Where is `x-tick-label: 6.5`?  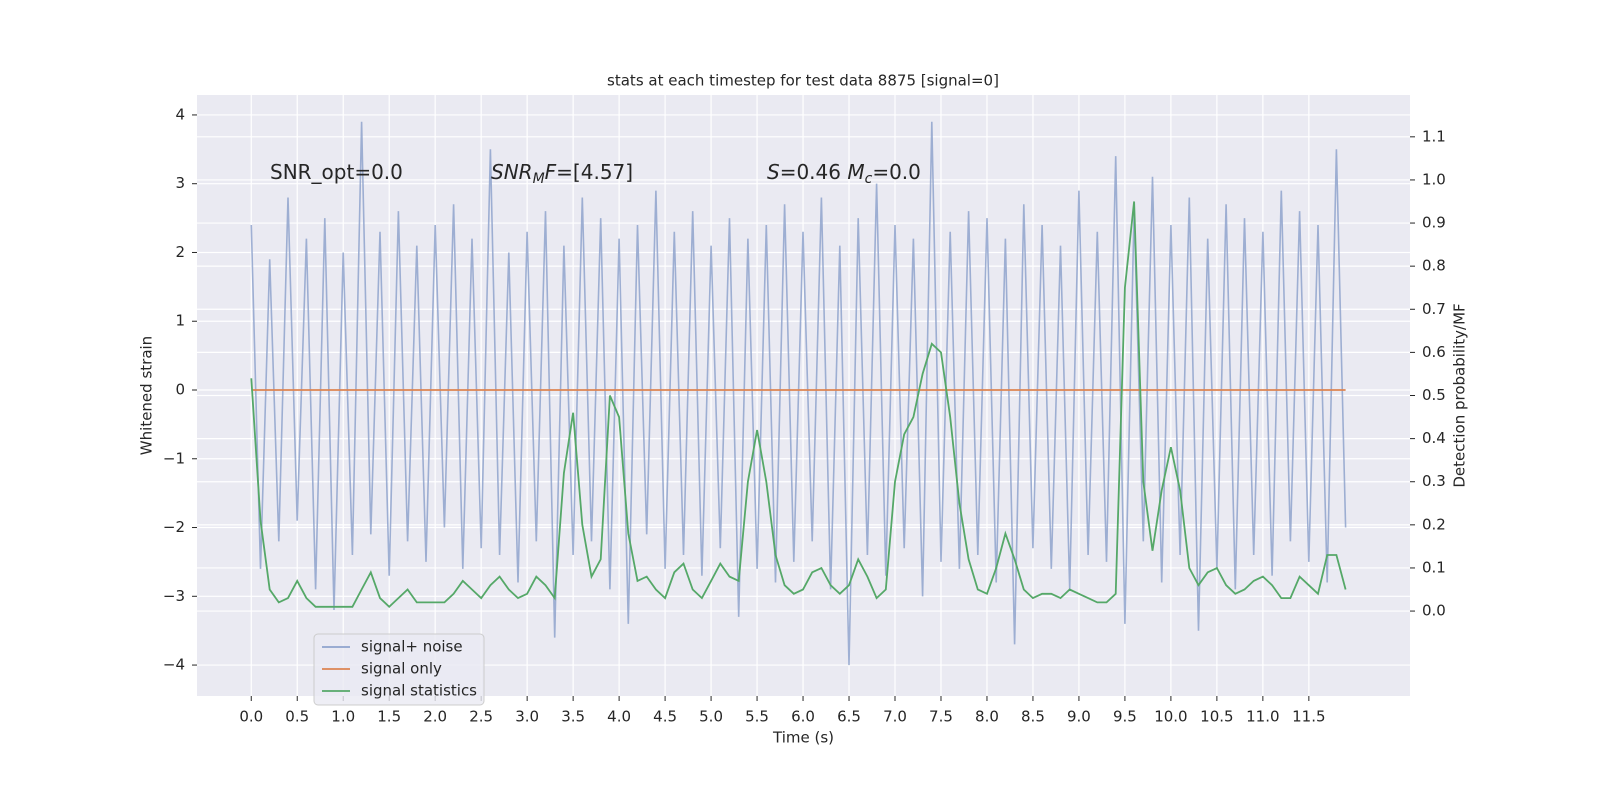
x-tick-label: 6.5 is located at coordinates (849, 717).